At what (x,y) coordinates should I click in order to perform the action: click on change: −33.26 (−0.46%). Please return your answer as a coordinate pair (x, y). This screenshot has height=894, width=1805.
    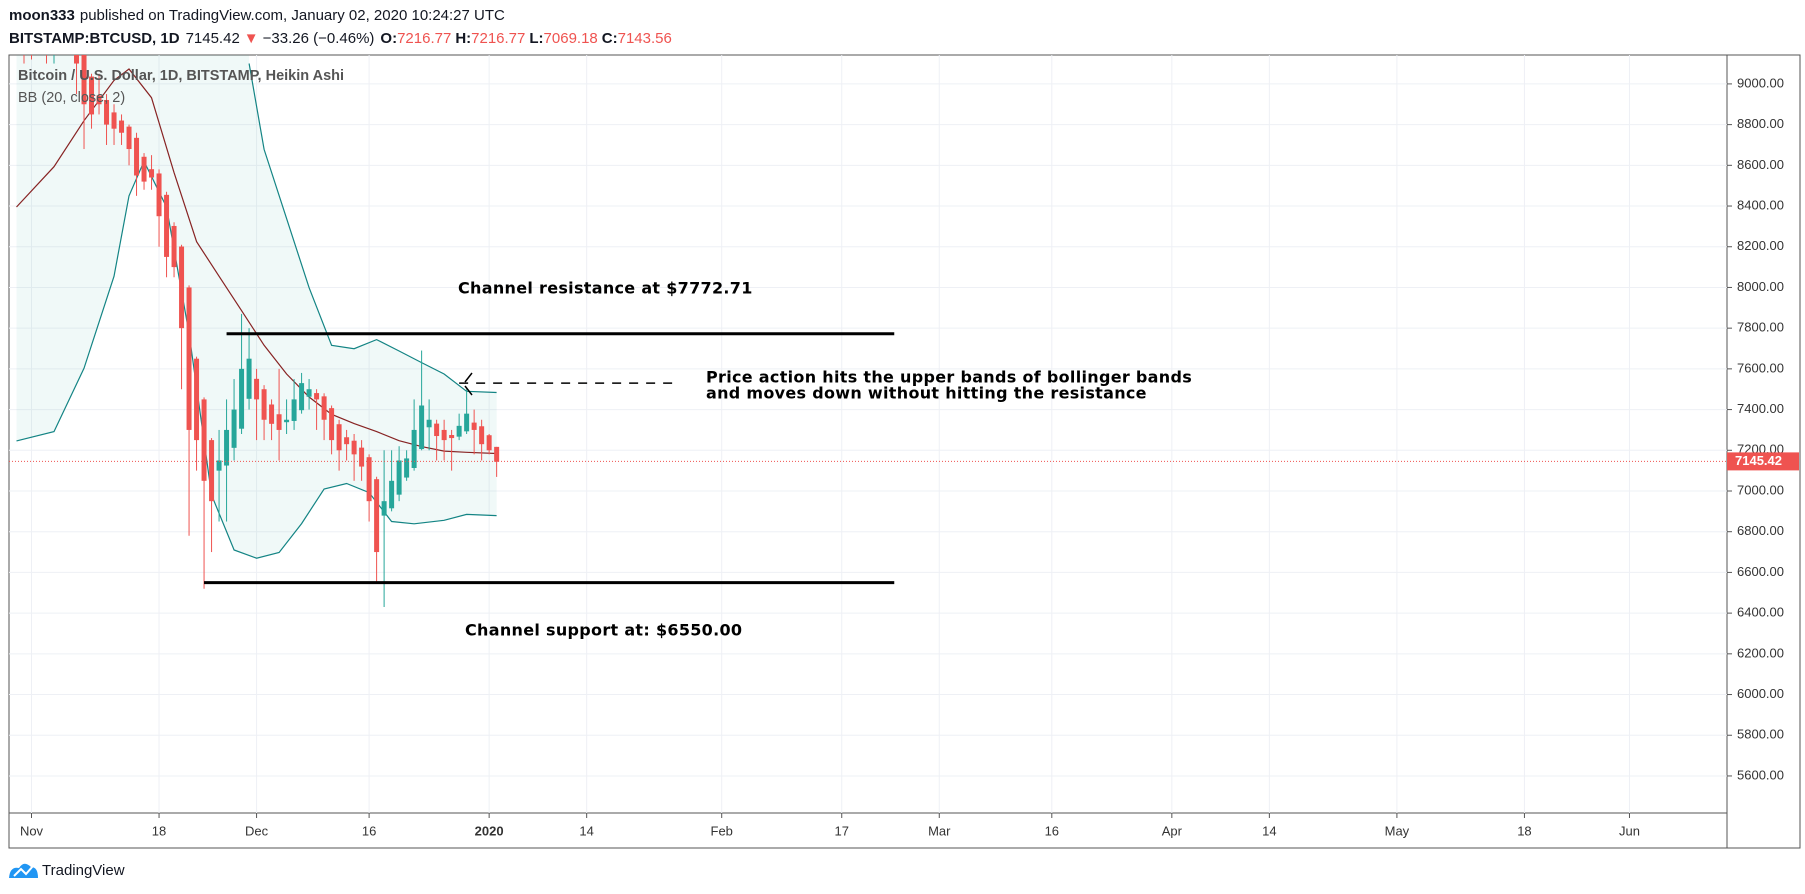
    Looking at the image, I should click on (319, 38).